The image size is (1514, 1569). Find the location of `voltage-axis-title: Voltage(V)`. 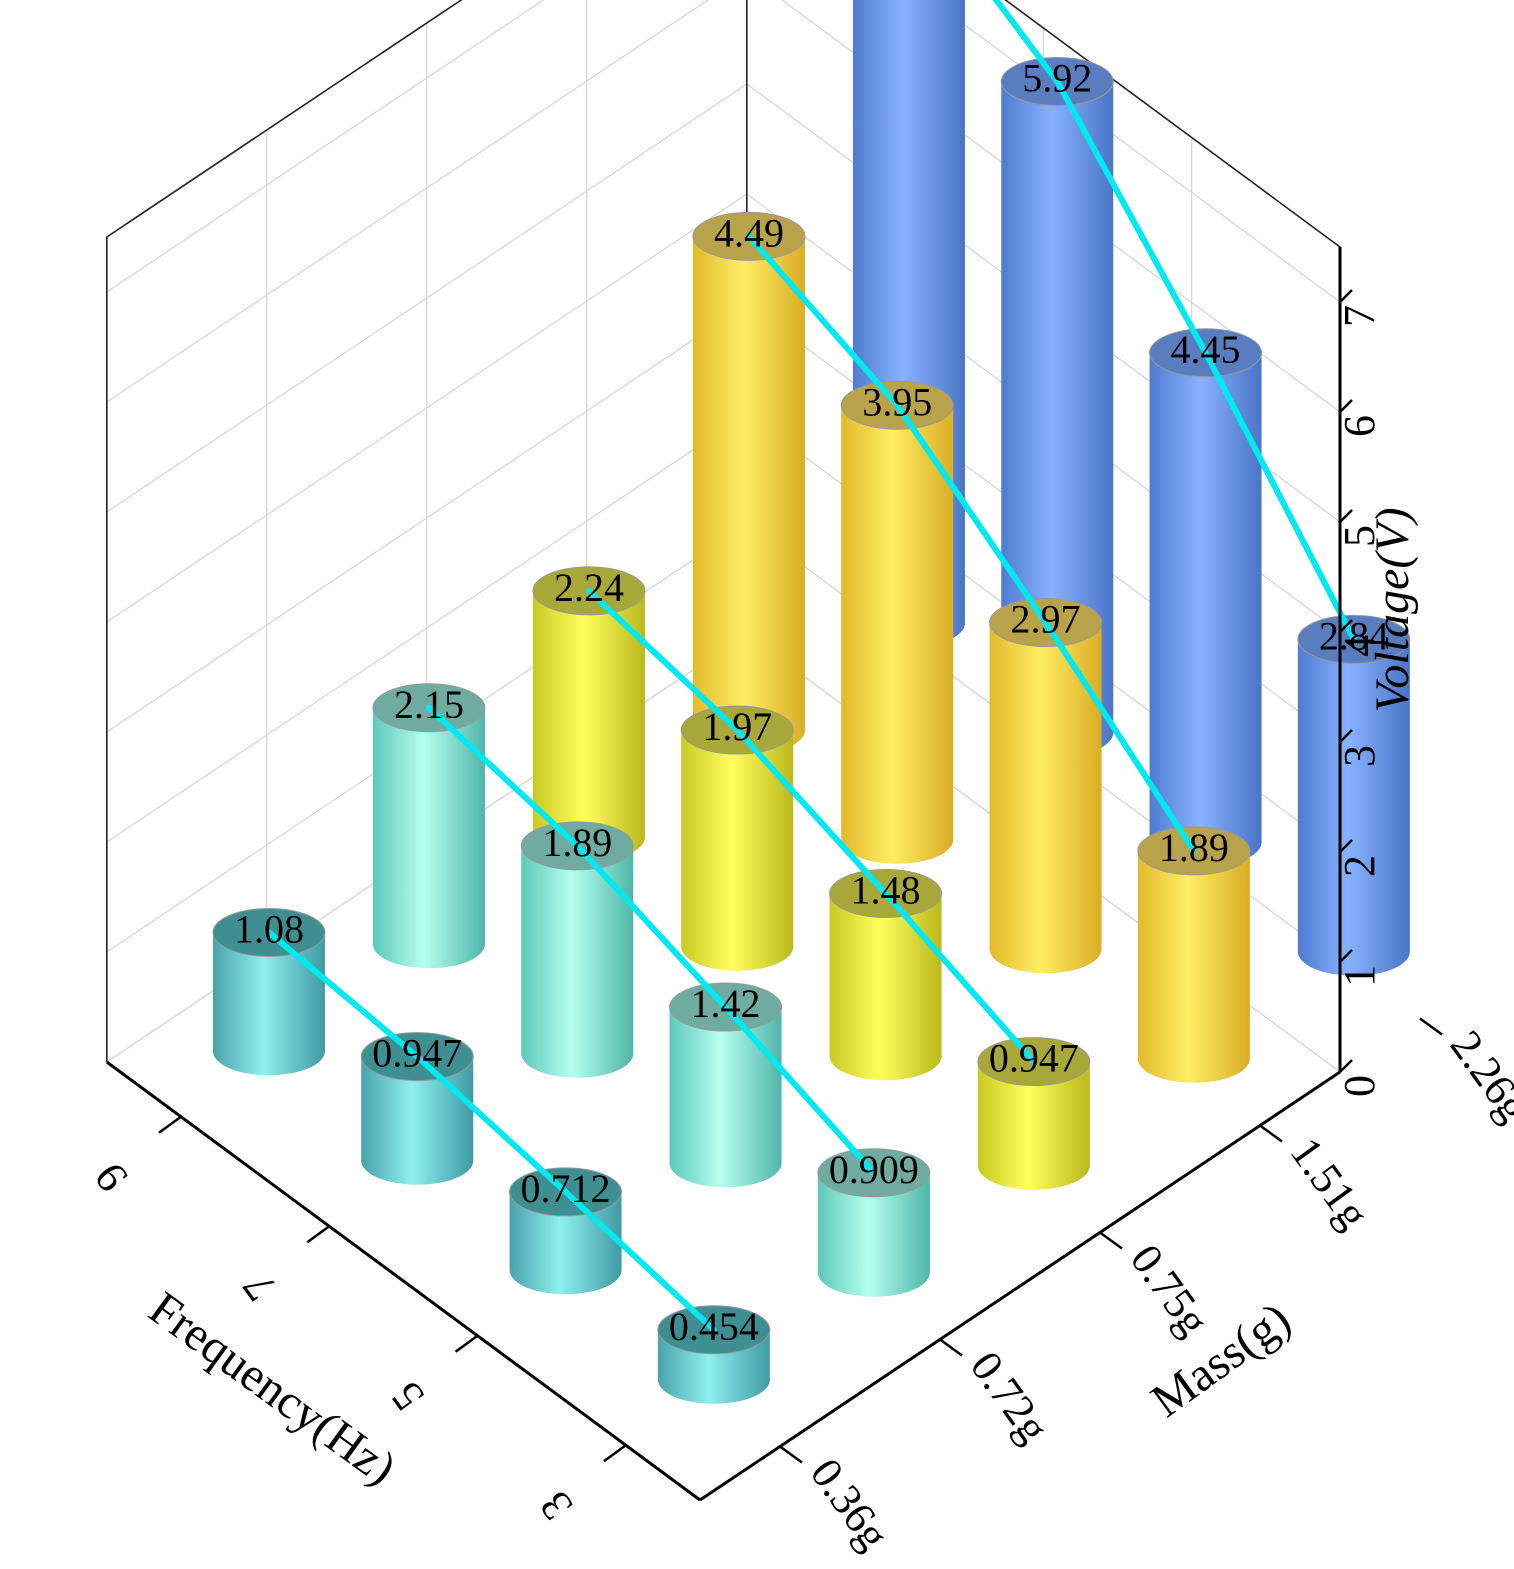

voltage-axis-title: Voltage(V) is located at coordinates (1392, 609).